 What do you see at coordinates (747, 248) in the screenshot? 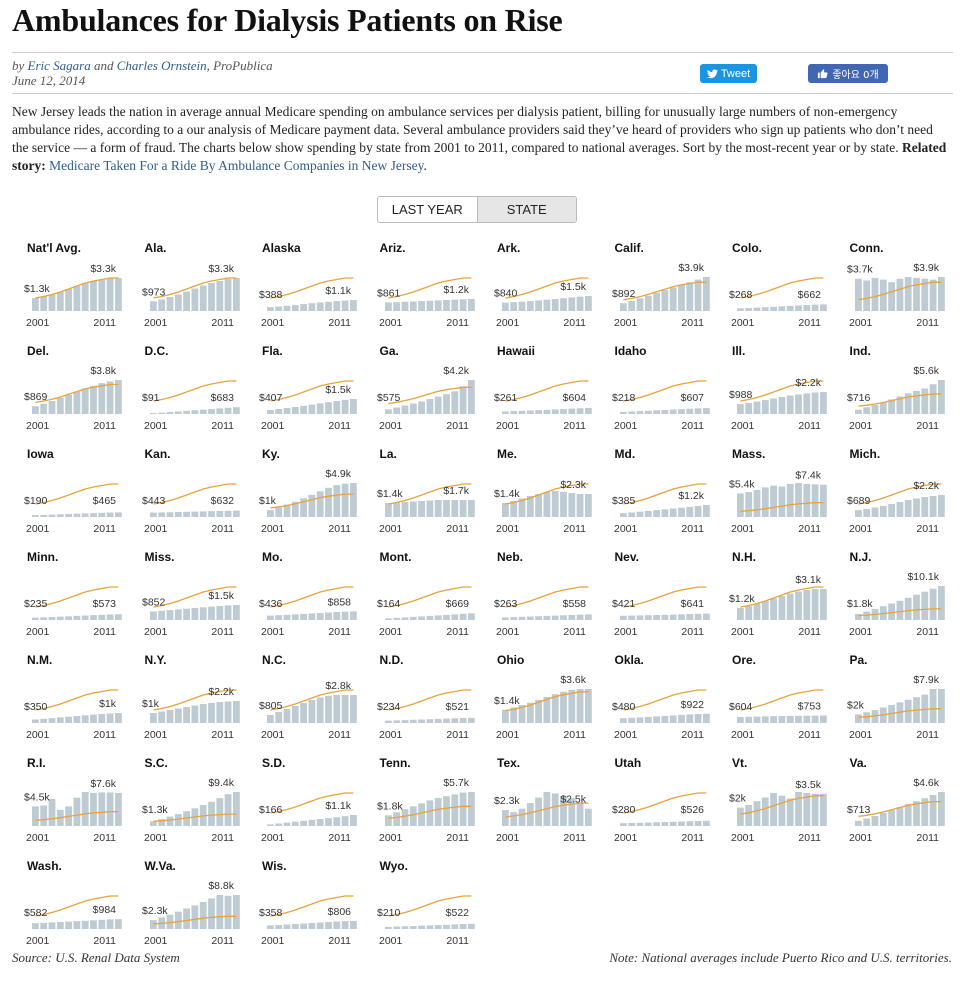
I see `state-name: Colo.` at bounding box center [747, 248].